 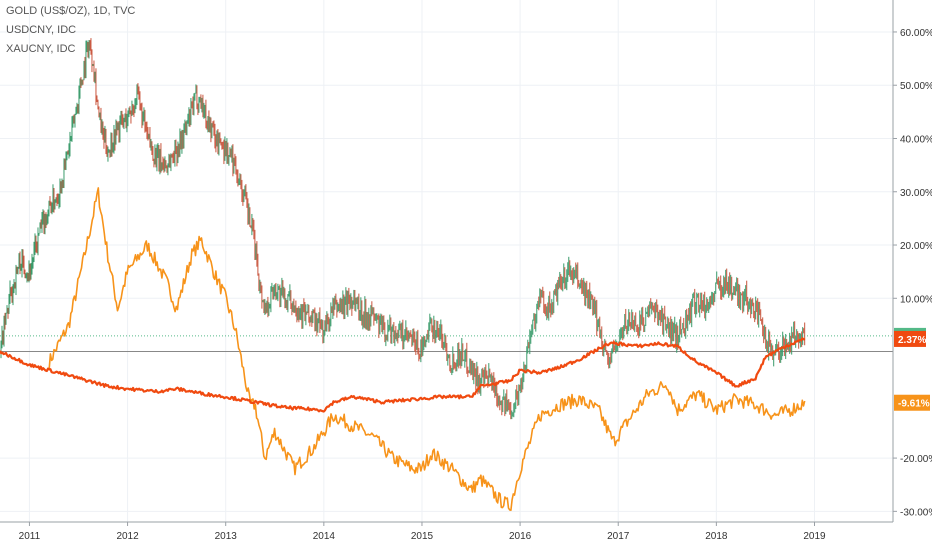 I want to click on legend-gold: GOLD (US$/OZ), 1D, TVC, so click(x=71, y=11).